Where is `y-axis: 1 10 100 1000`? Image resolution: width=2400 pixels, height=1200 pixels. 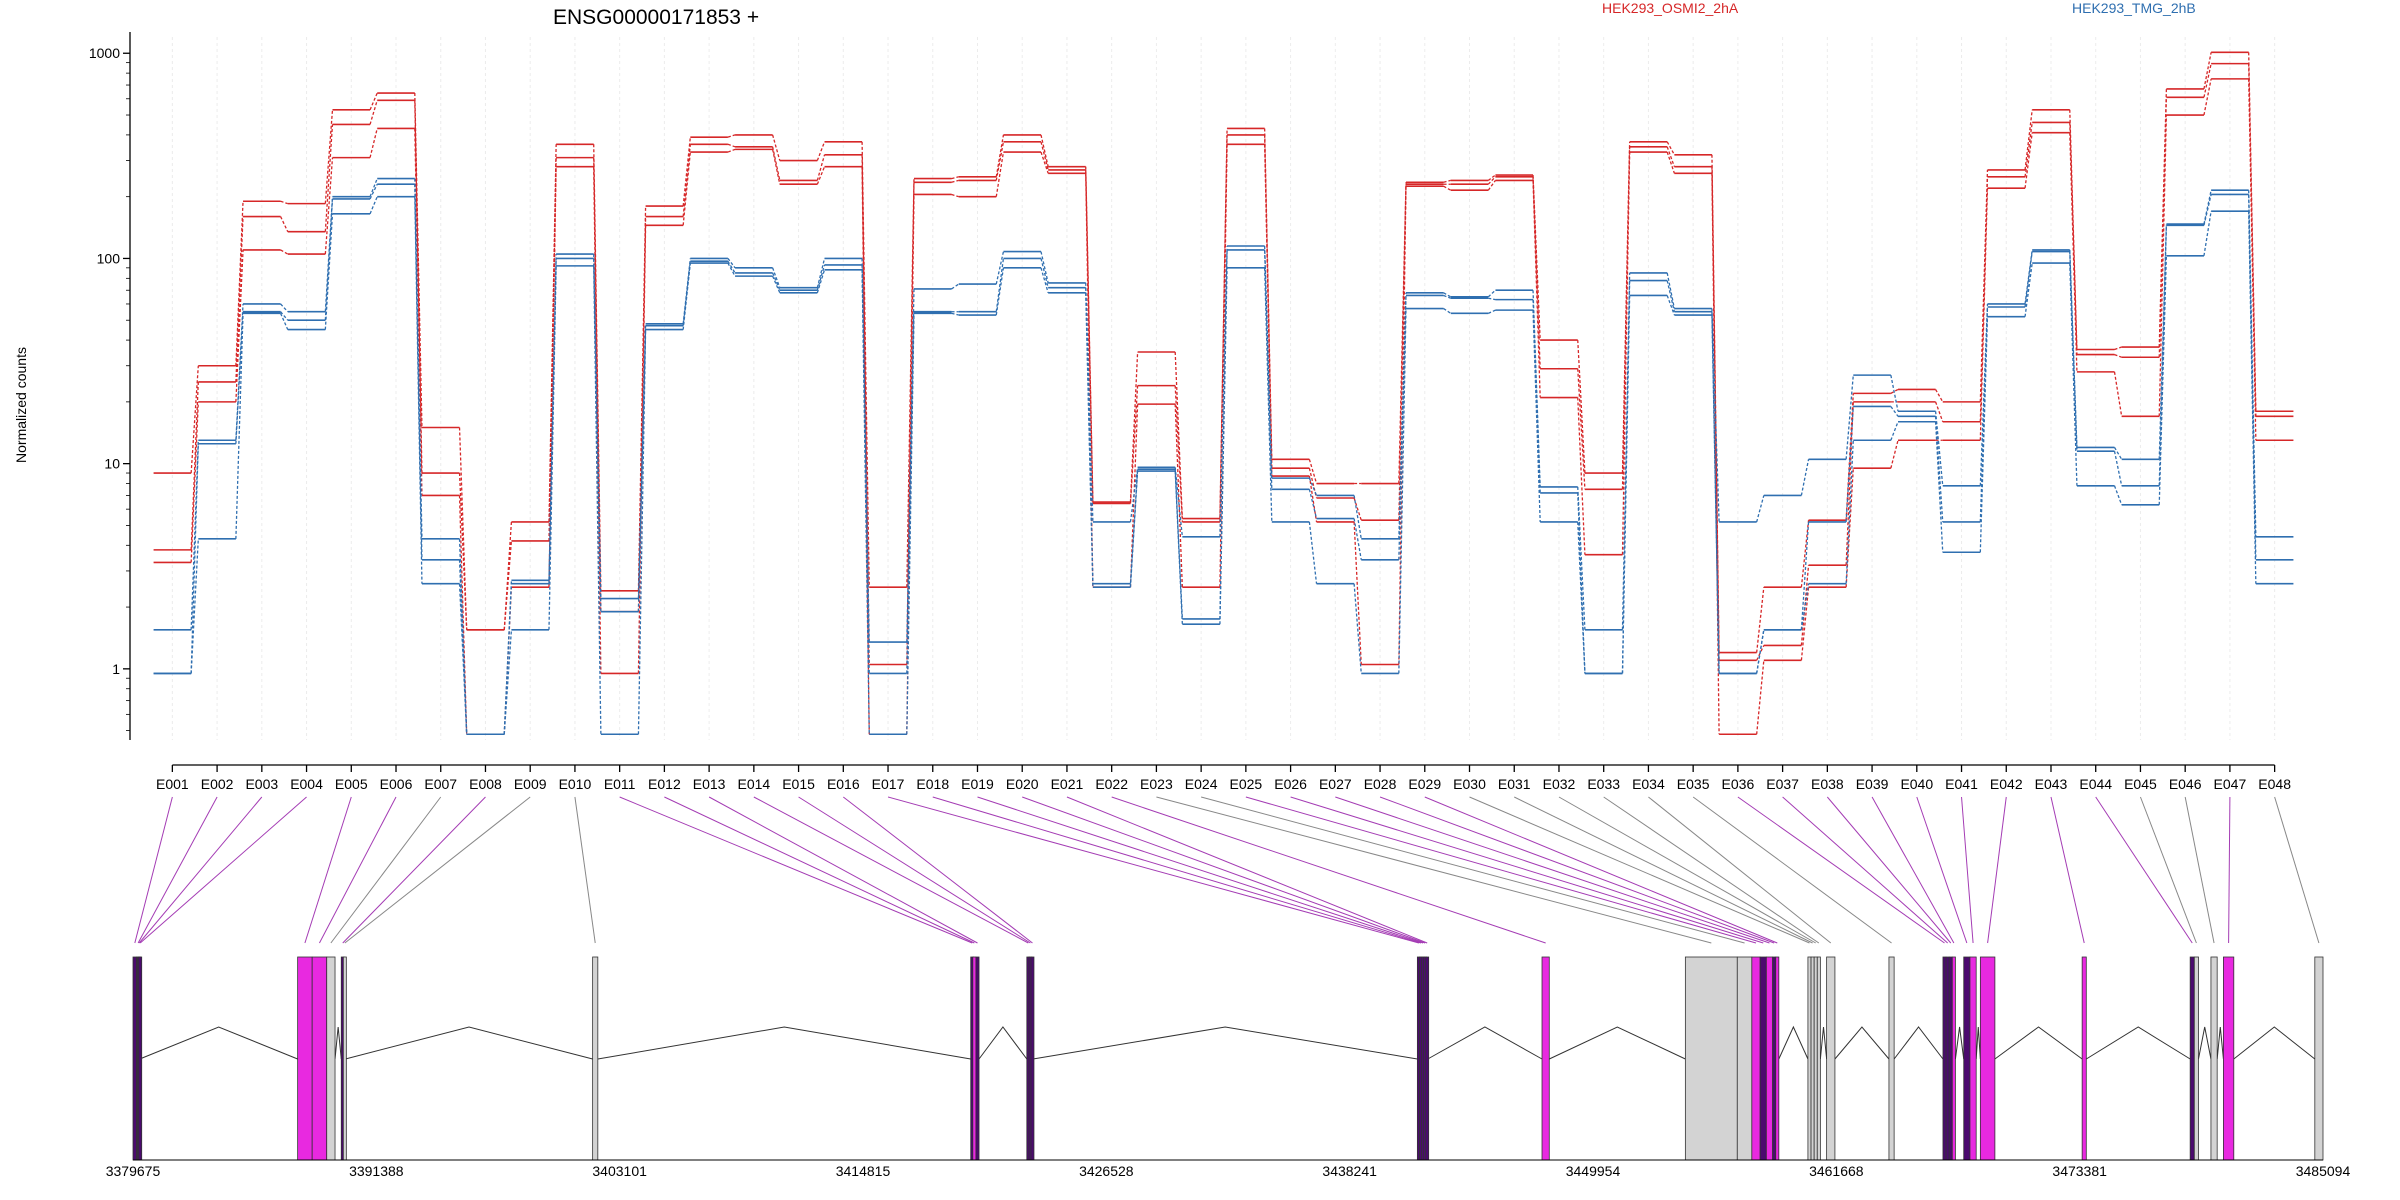 y-axis: 1 10 100 1000 is located at coordinates (110, 386).